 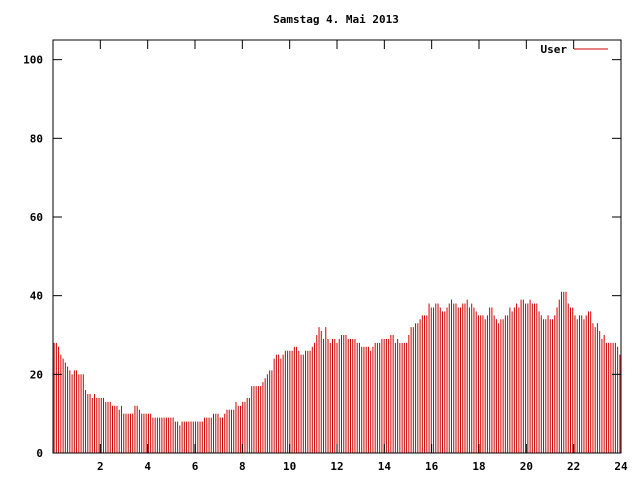 I want to click on y-tick-label: 80, so click(x=36, y=138).